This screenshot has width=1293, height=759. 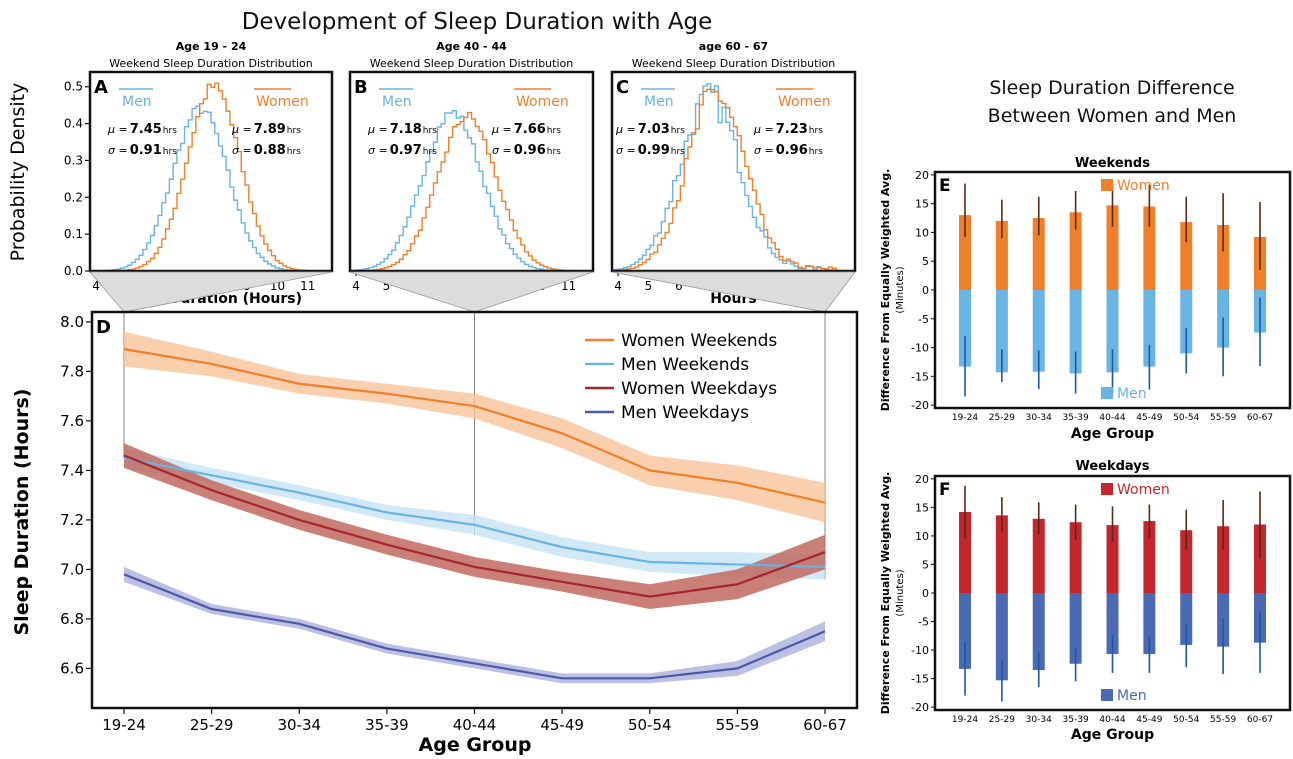 What do you see at coordinates (474, 625) in the screenshot?
I see `band-men-weekdays` at bounding box center [474, 625].